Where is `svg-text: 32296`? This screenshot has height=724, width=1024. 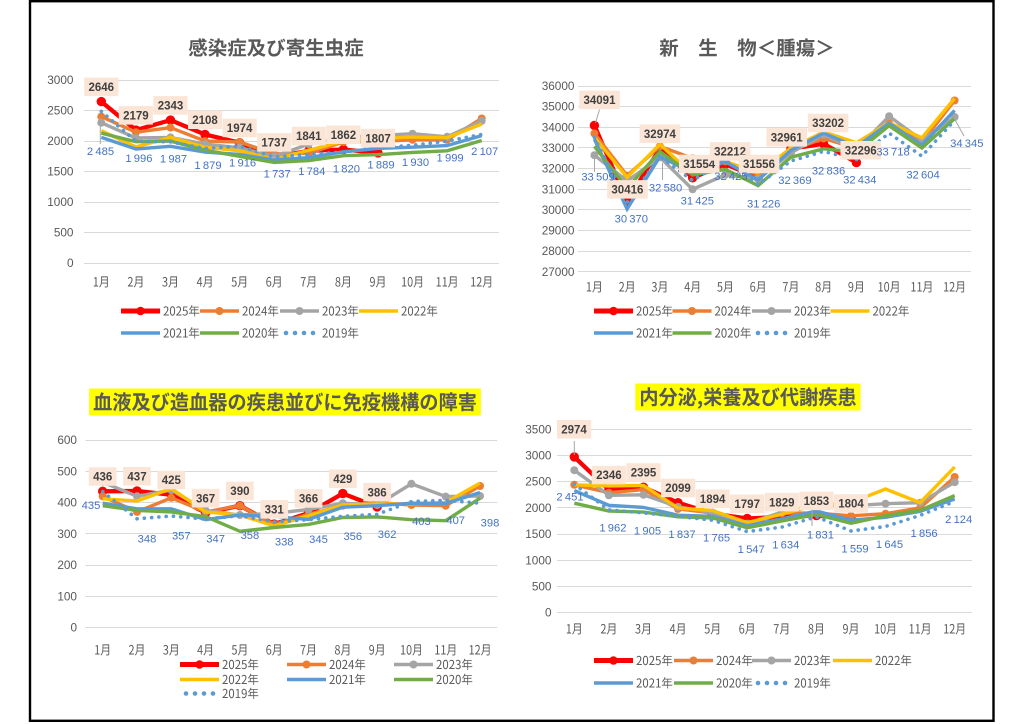 svg-text: 32296 is located at coordinates (861, 151).